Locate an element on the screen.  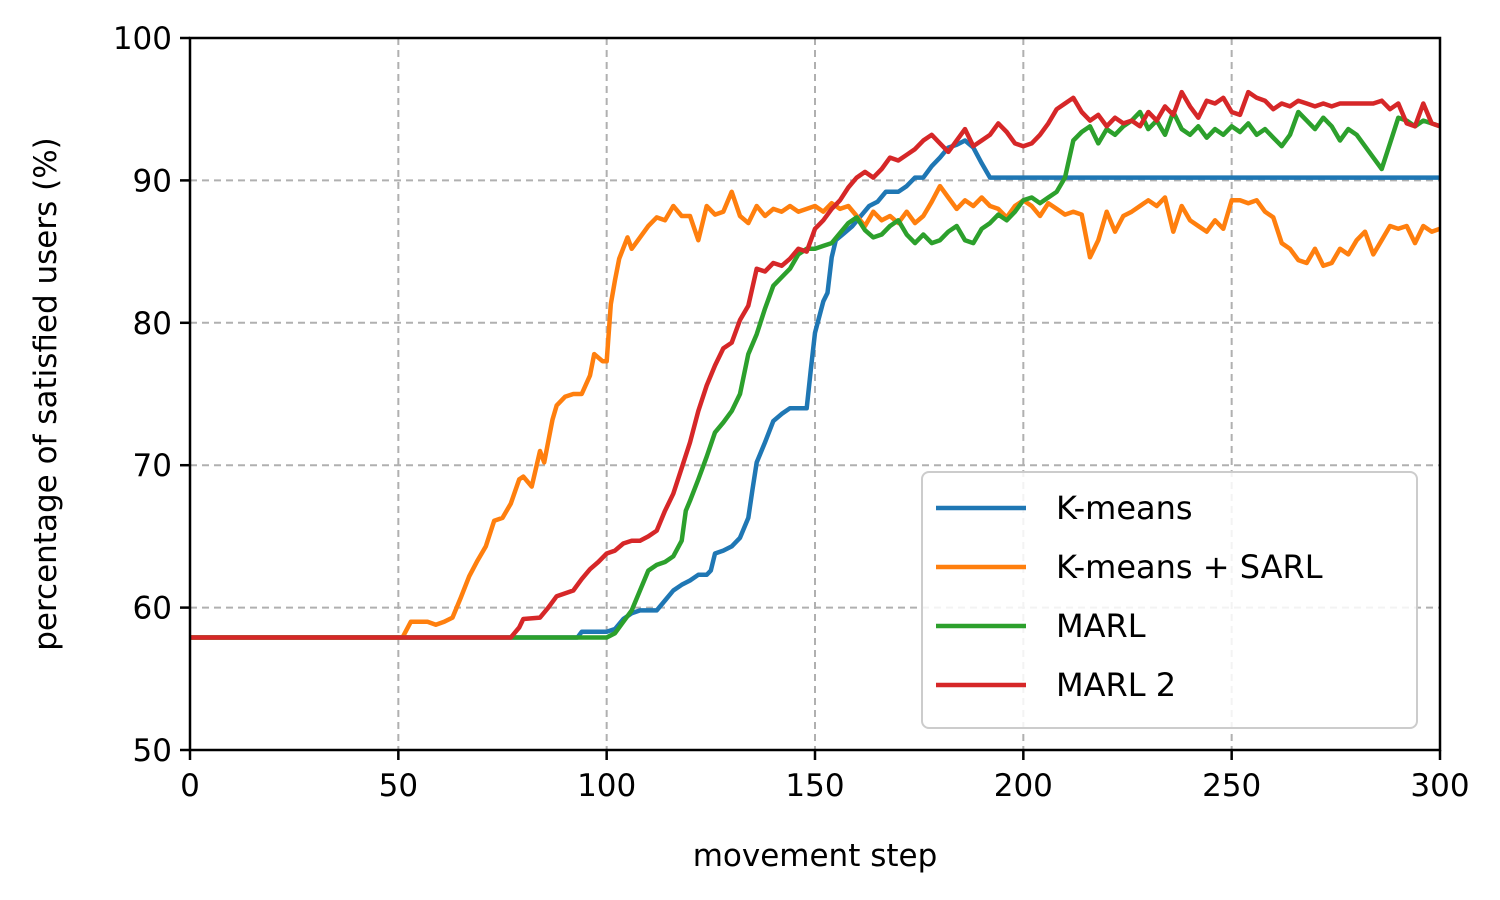
y-tick-label: 100 is located at coordinates (142, 39).